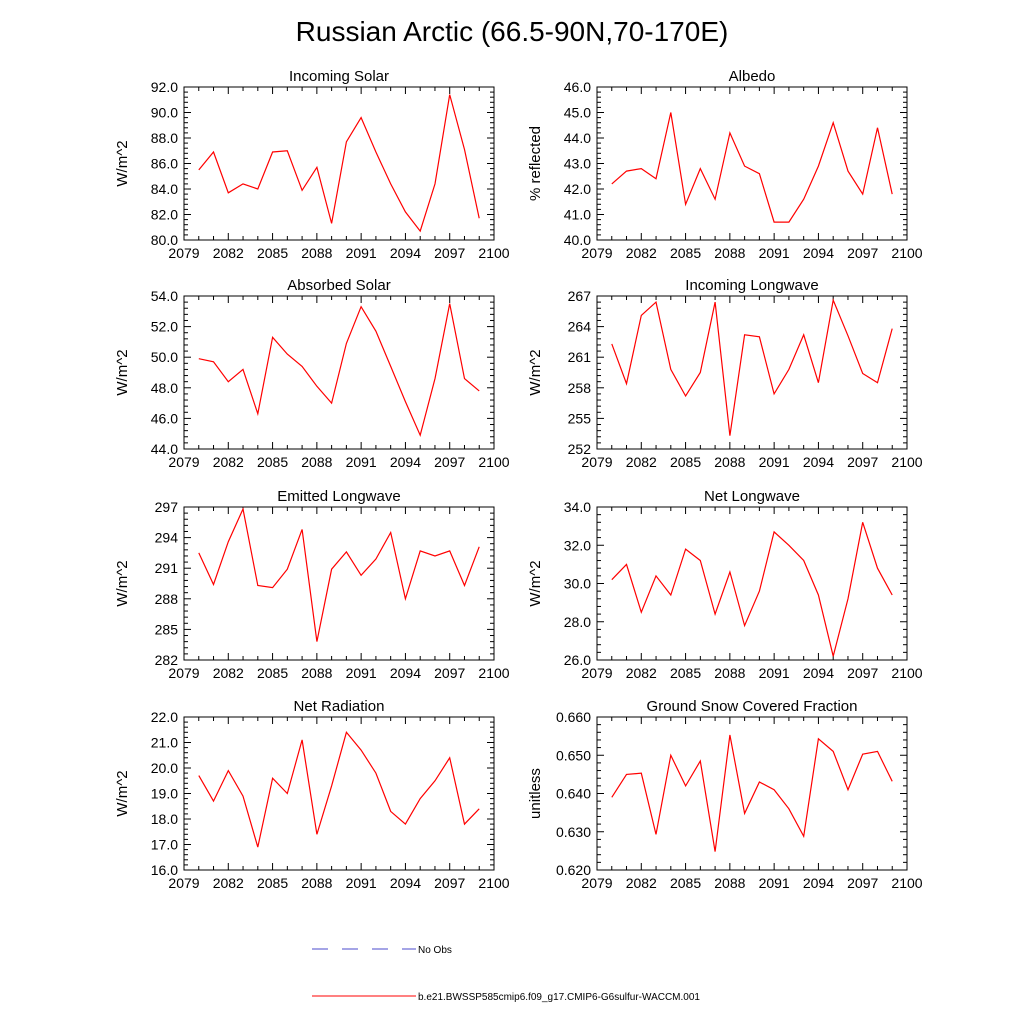 The height and width of the screenshot is (1024, 1024). Describe the element at coordinates (752, 706) in the screenshot. I see `panel-title: Ground Snow Covered Fraction` at that location.